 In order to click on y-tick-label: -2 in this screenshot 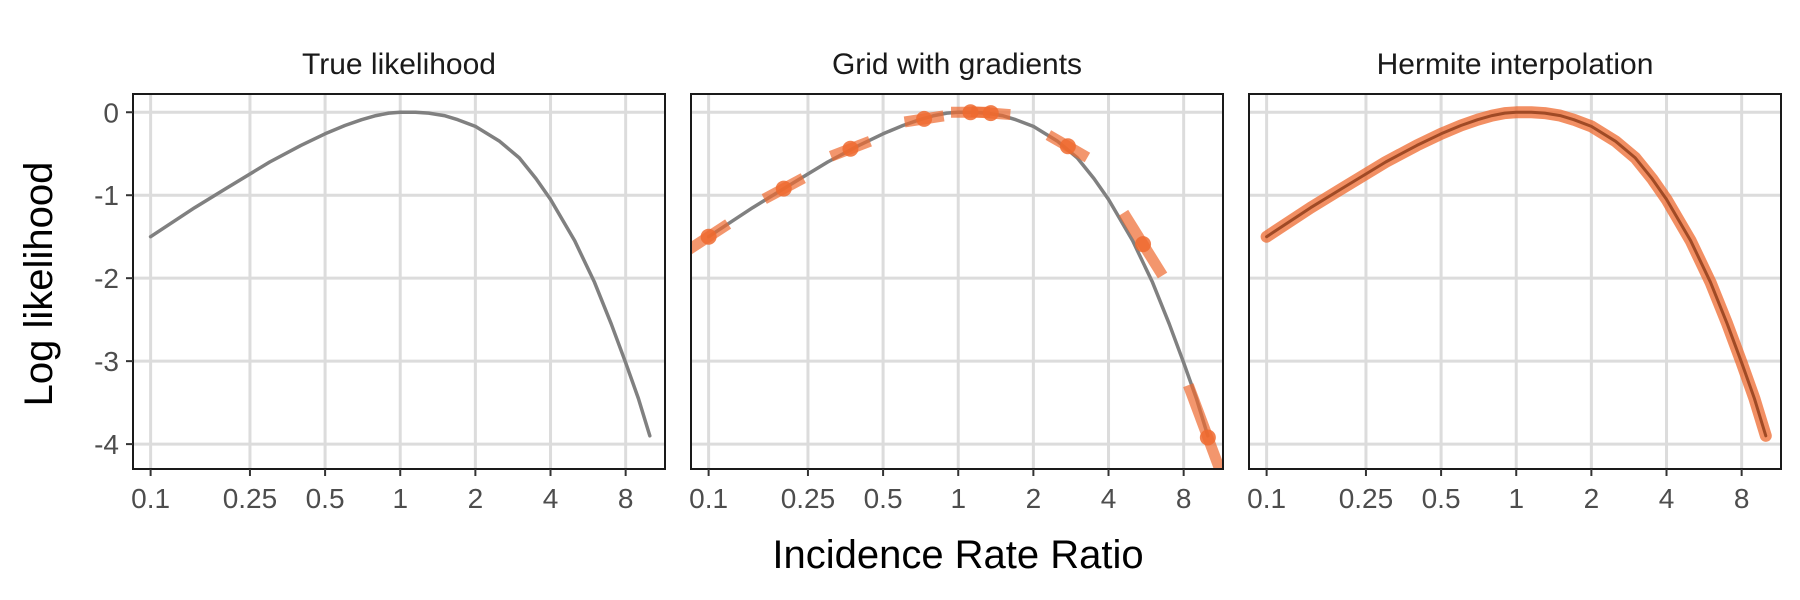, I will do `click(106, 278)`.